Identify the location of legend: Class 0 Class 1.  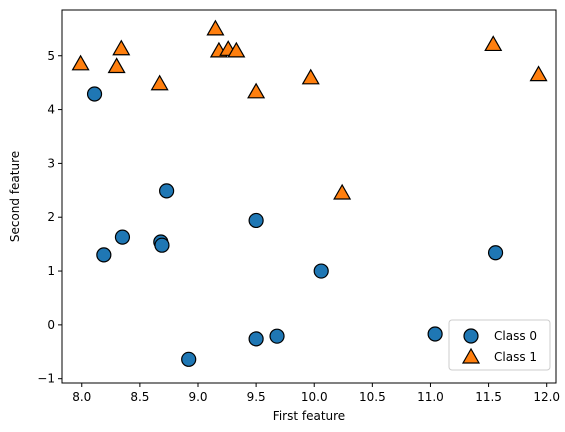
(499, 345).